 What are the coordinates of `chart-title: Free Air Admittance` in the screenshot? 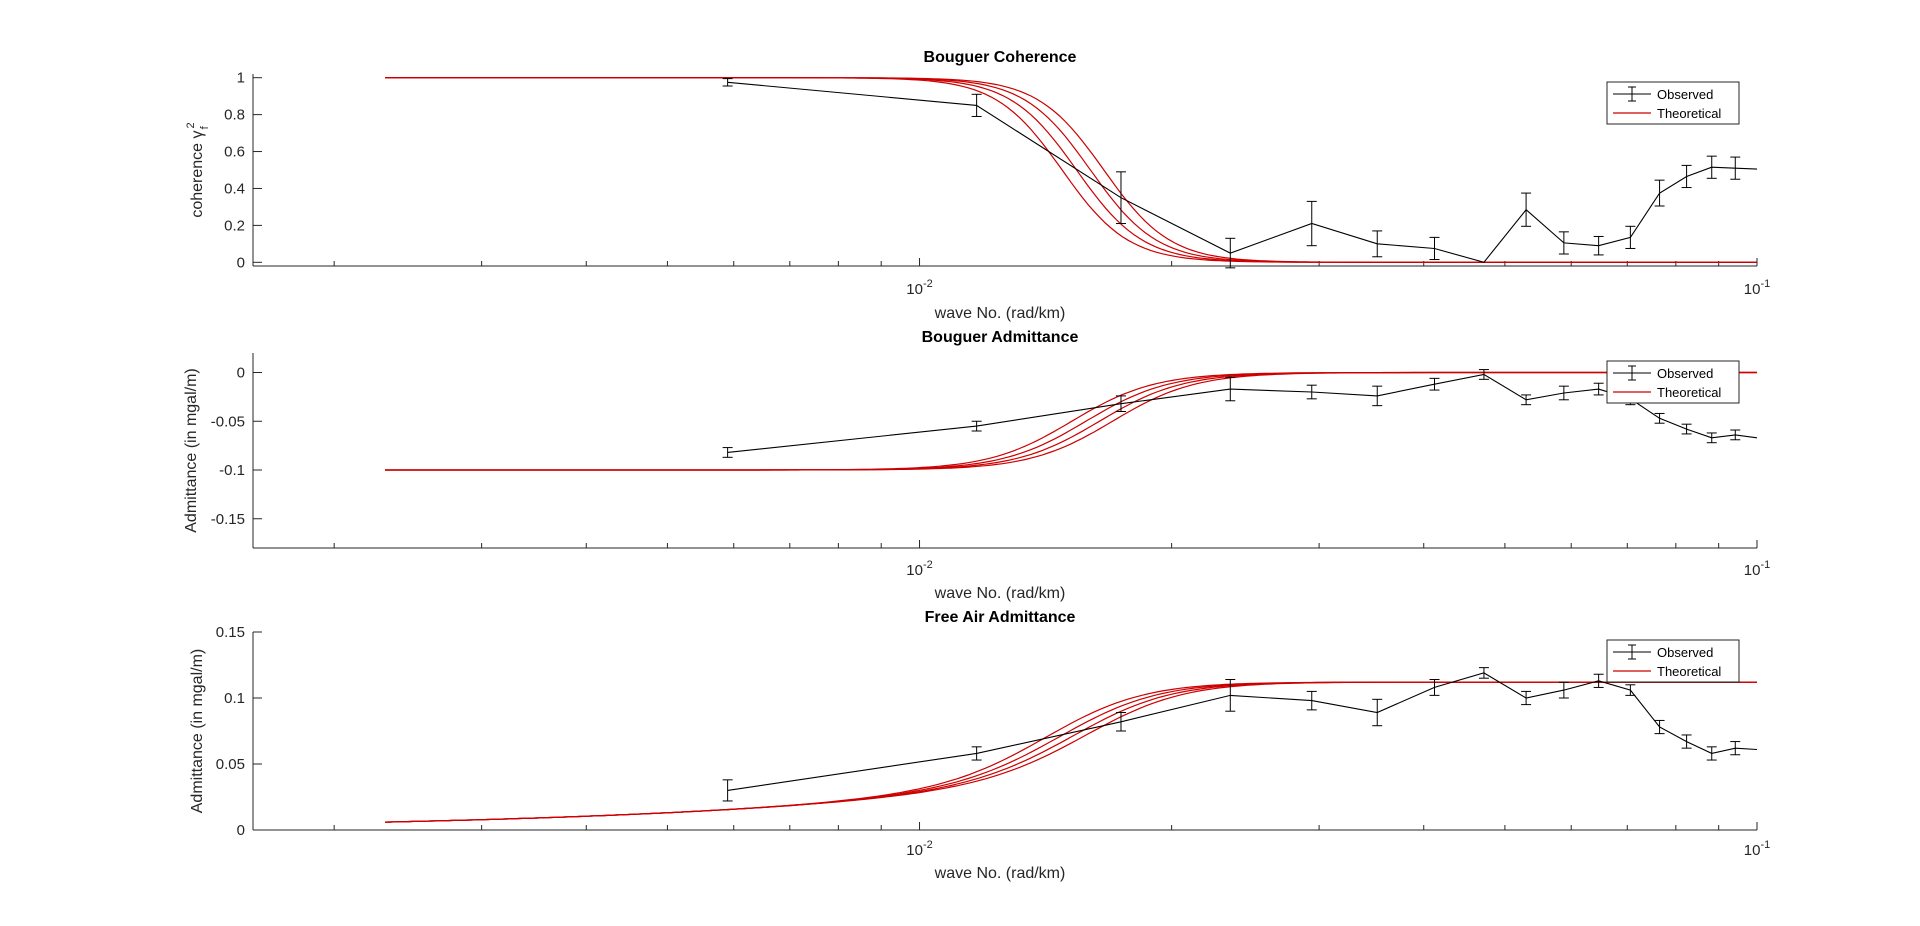 It's located at (1000, 617).